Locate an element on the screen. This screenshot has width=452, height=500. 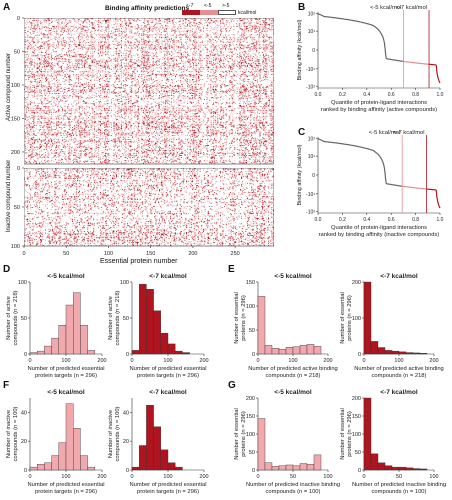
ytick-label-inactive: 50 is located at coordinates (17, 208).